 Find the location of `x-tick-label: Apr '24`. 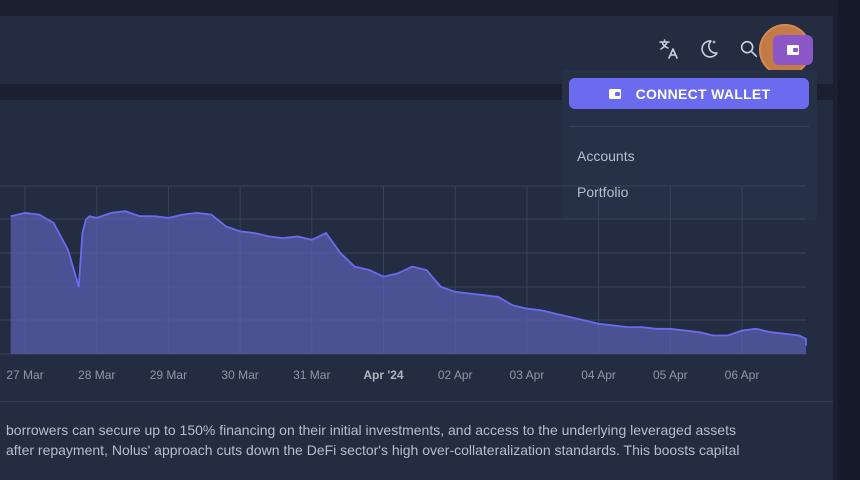

x-tick-label: Apr '24 is located at coordinates (383, 375).